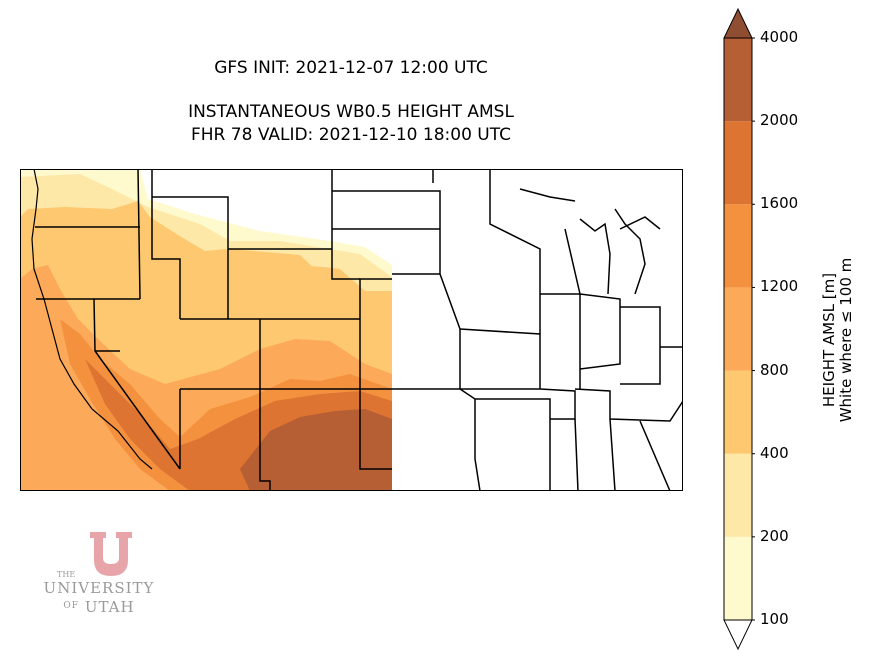  I want to click on colorbar-extend-min, so click(738, 635).